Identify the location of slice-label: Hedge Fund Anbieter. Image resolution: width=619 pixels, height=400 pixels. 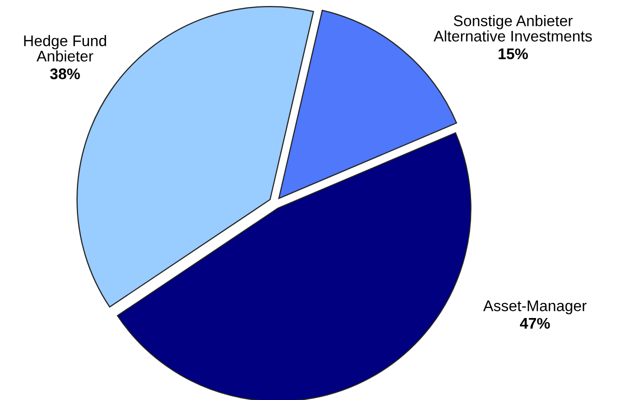
(65, 48).